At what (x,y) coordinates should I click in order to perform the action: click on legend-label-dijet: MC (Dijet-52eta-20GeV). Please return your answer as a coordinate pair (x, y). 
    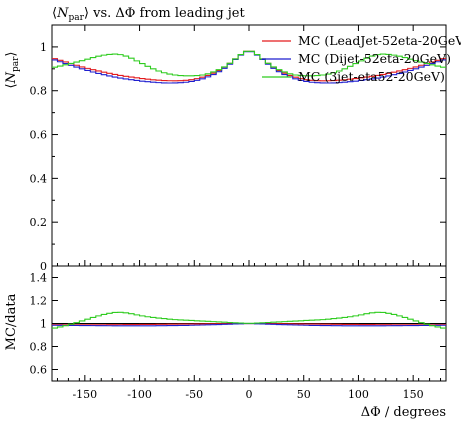
    Looking at the image, I should click on (374, 58).